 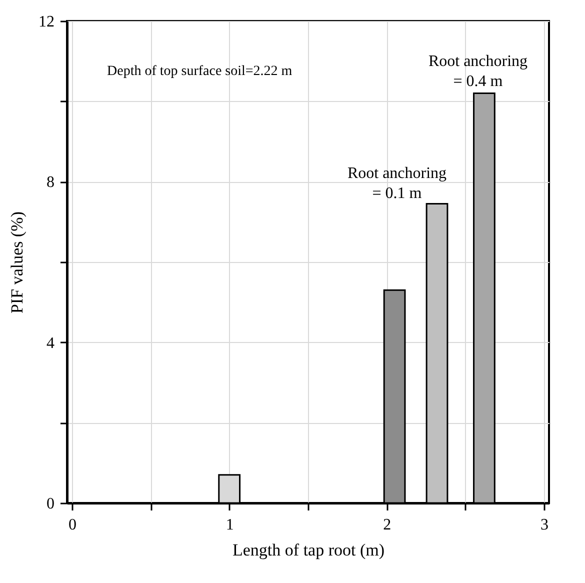 I want to click on x-tick-label: 3, so click(x=544, y=525).